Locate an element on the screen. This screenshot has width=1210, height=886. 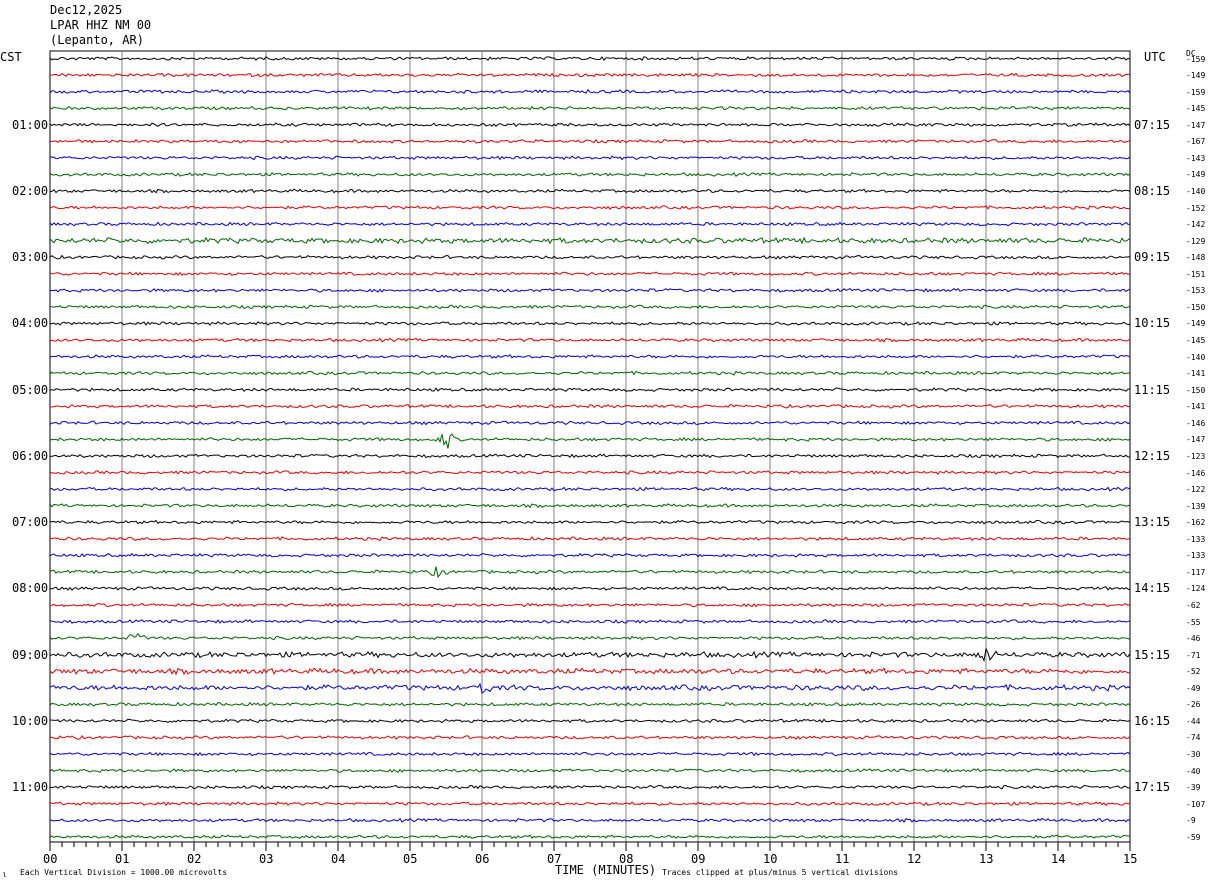
x-tick-label: 12 is located at coordinates (914, 859).